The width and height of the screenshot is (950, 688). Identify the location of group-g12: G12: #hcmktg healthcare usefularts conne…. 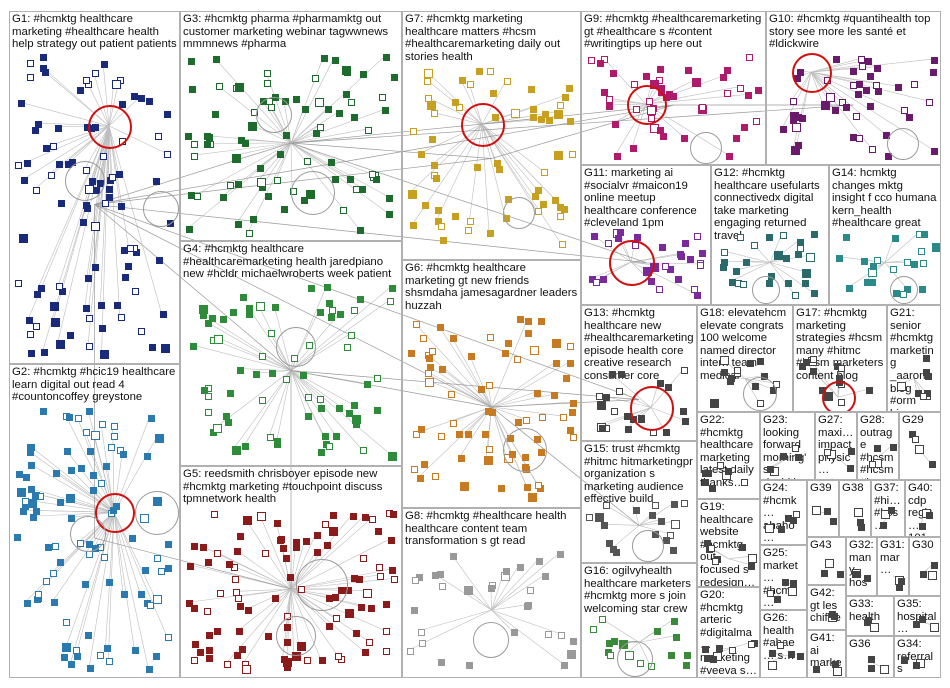
(770, 235).